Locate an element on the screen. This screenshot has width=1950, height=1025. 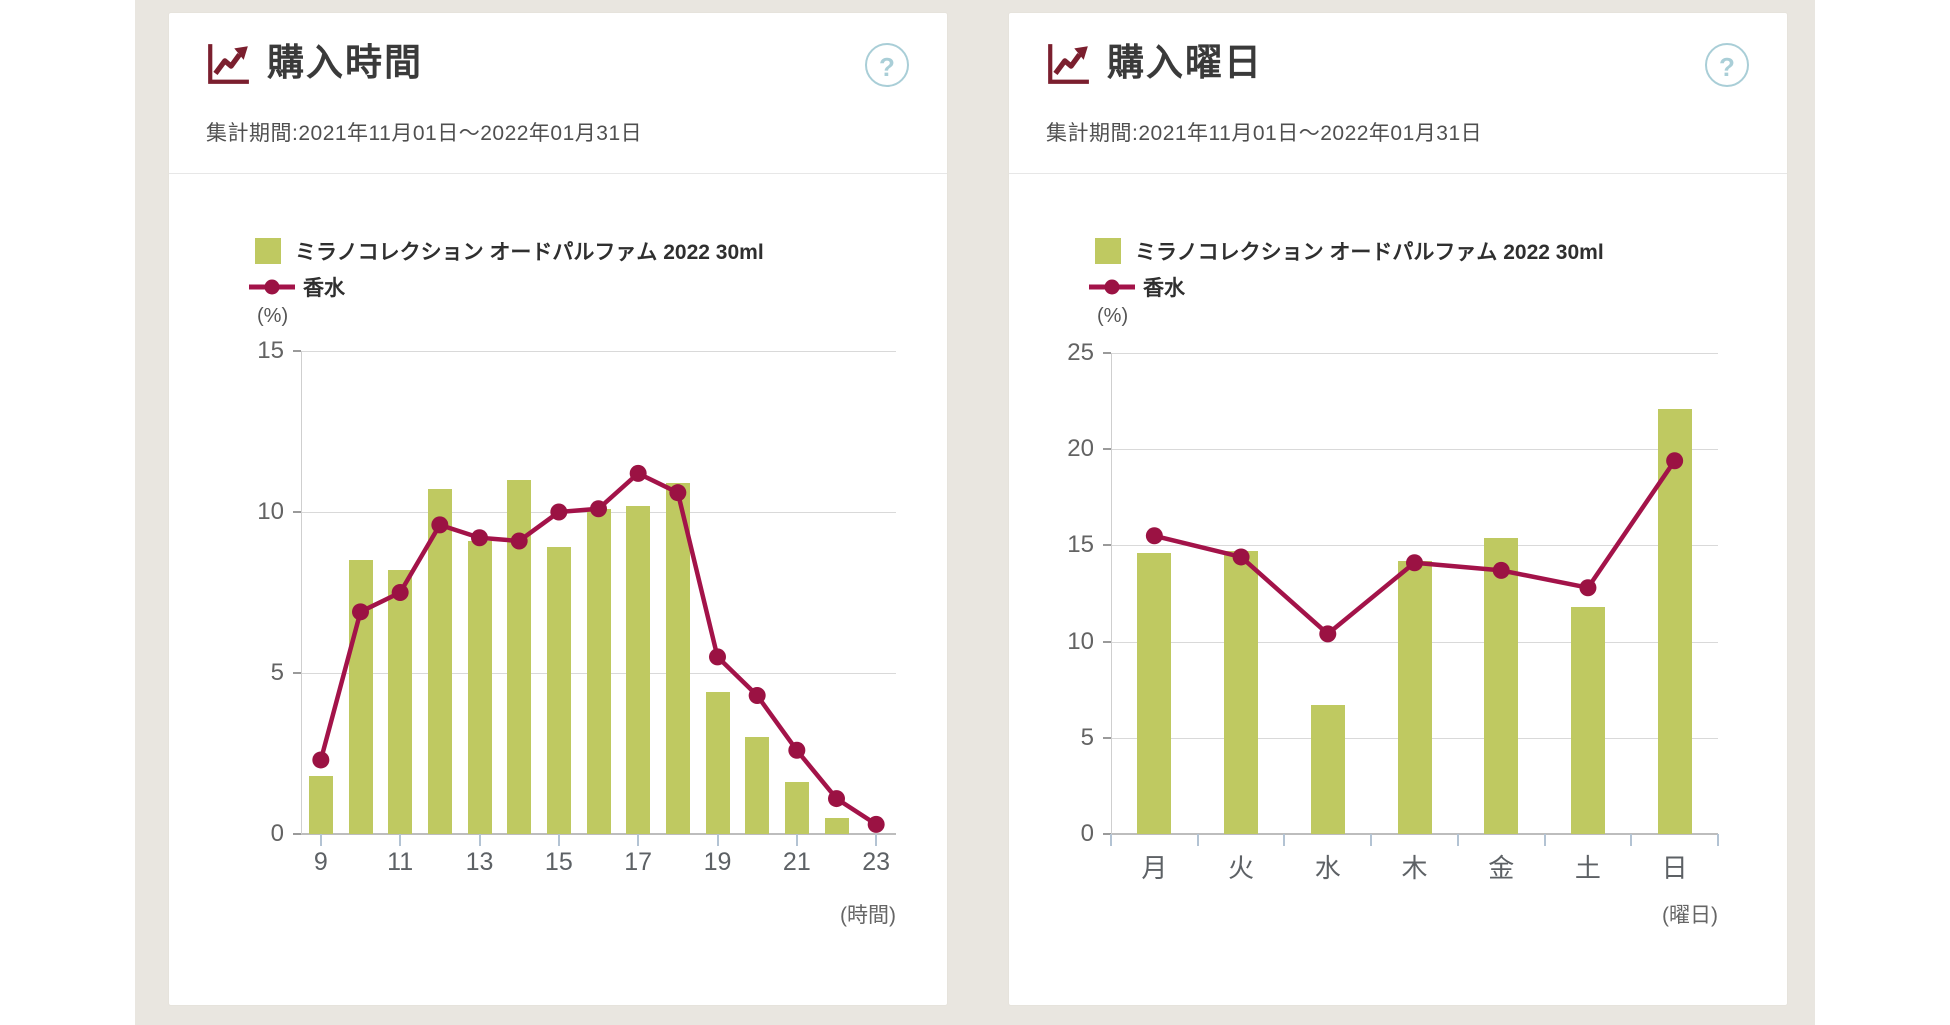
y-tick-label-20: 20 is located at coordinates (1080, 449).